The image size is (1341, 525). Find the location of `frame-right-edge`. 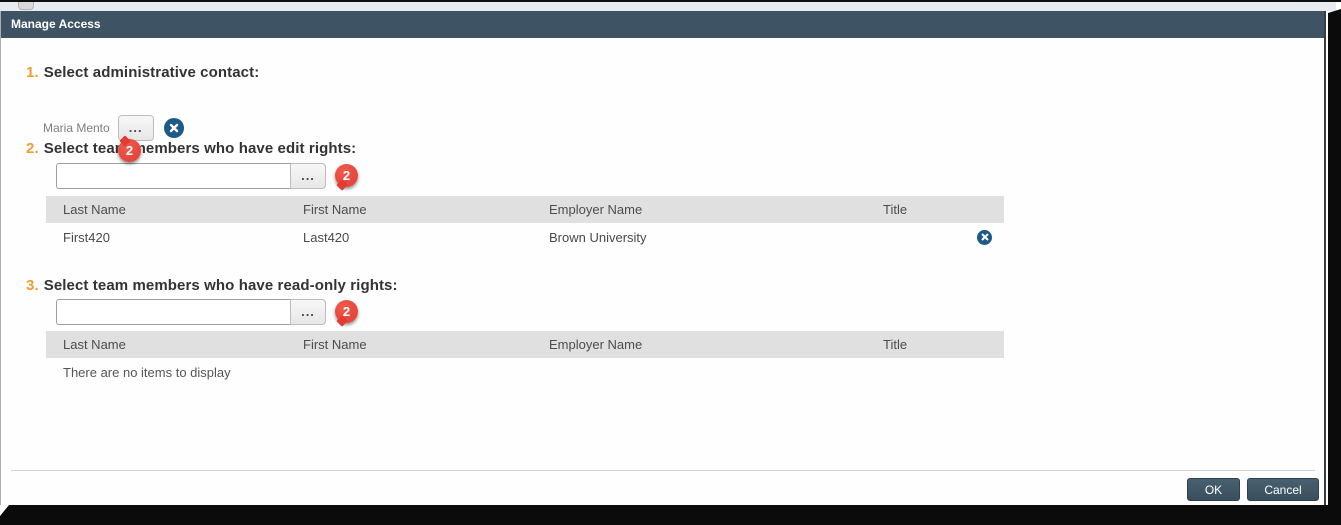

frame-right-edge is located at coordinates (1334, 267).